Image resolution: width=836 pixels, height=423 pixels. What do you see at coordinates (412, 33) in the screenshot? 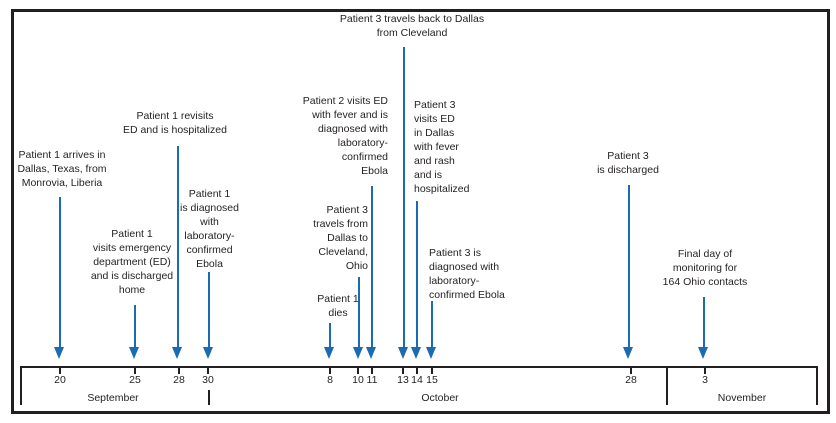
I see `event-label-line: from Cleveland` at bounding box center [412, 33].